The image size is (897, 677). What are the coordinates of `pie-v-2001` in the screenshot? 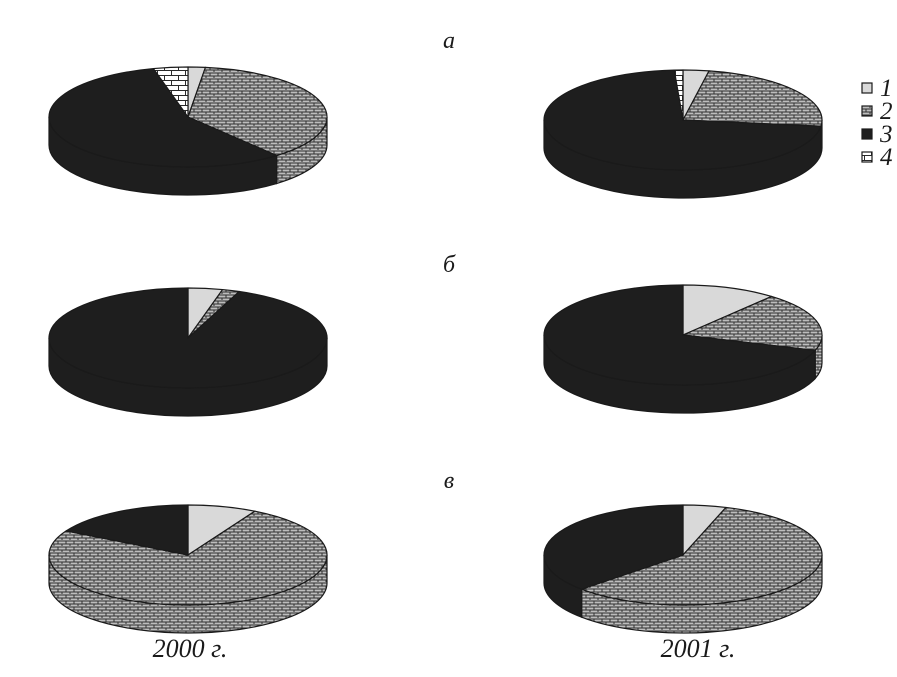 It's located at (683, 569).